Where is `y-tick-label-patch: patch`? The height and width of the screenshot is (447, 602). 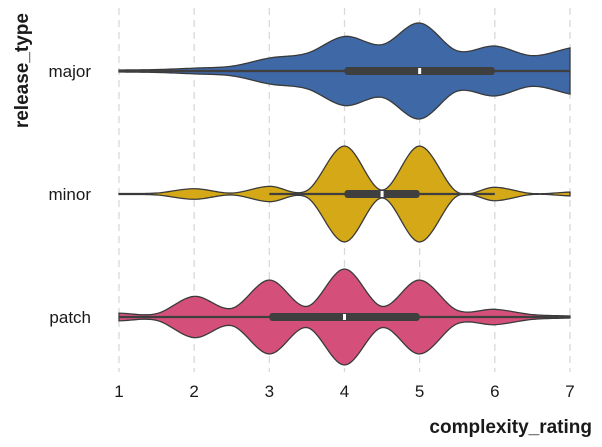
y-tick-label-patch: patch is located at coordinates (70, 317).